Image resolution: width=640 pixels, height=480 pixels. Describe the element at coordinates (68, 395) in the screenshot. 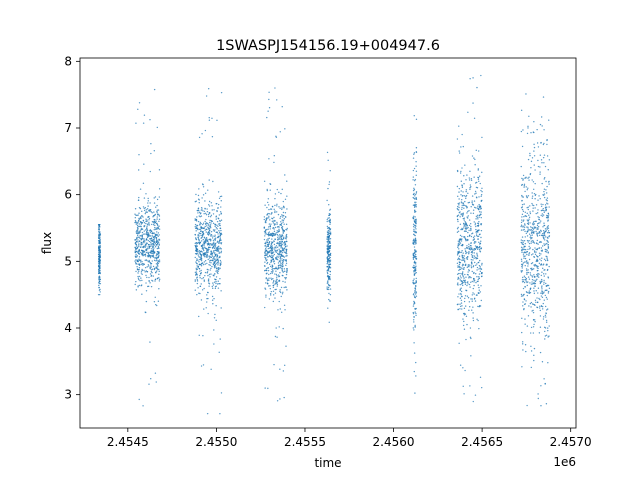

I see `y-tick-label: 3` at that location.